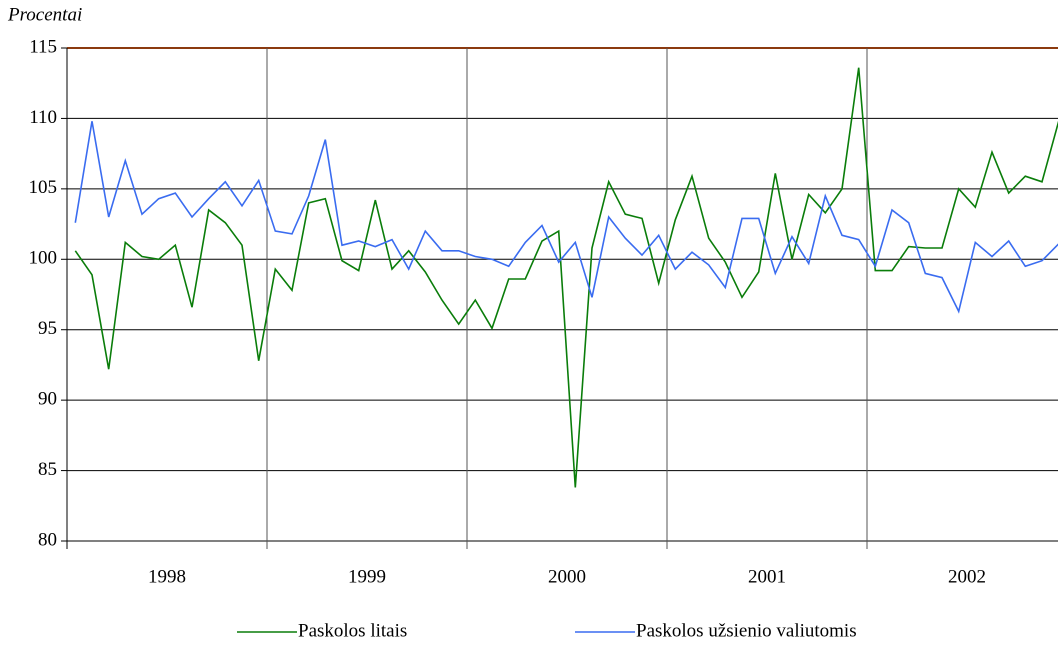 The height and width of the screenshot is (646, 1058). What do you see at coordinates (767, 576) in the screenshot?
I see `x-tick-label: 2001` at bounding box center [767, 576].